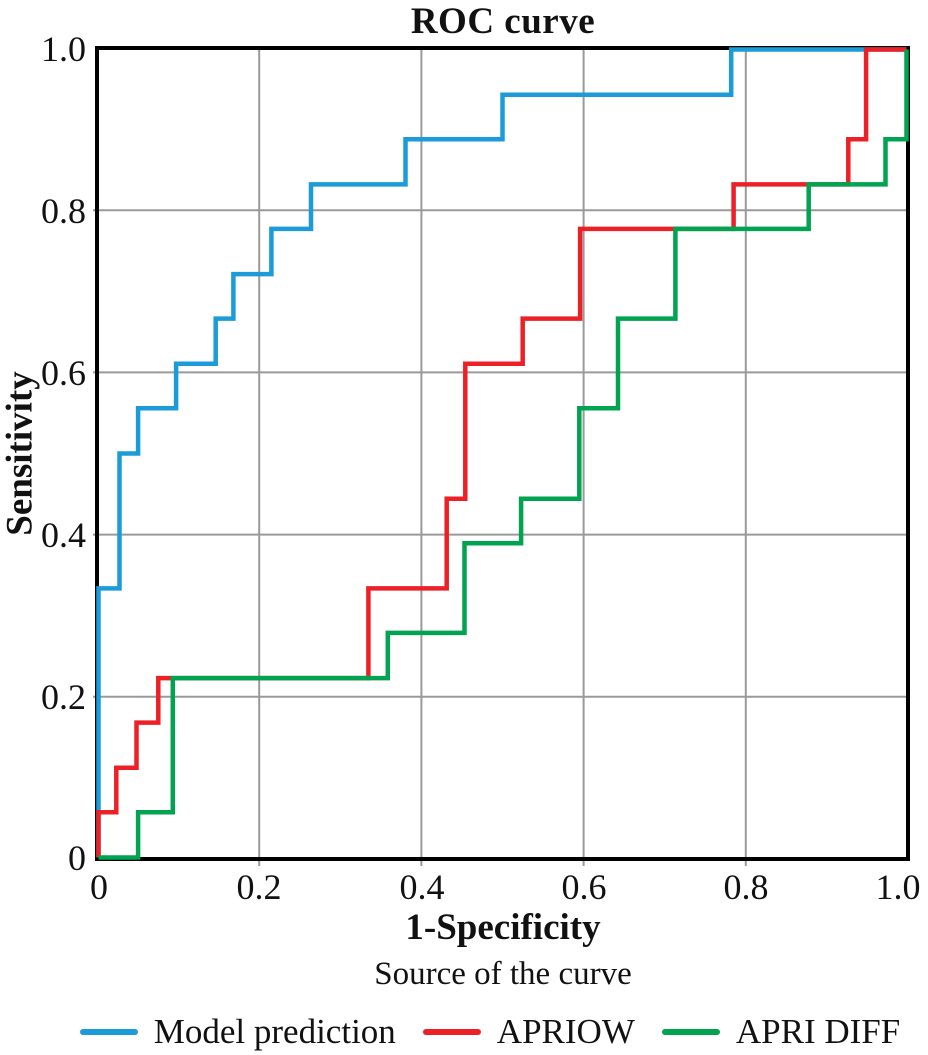 This screenshot has height=1055, width=928. Describe the element at coordinates (584, 887) in the screenshot. I see `x-tick-label: 0.6` at that location.